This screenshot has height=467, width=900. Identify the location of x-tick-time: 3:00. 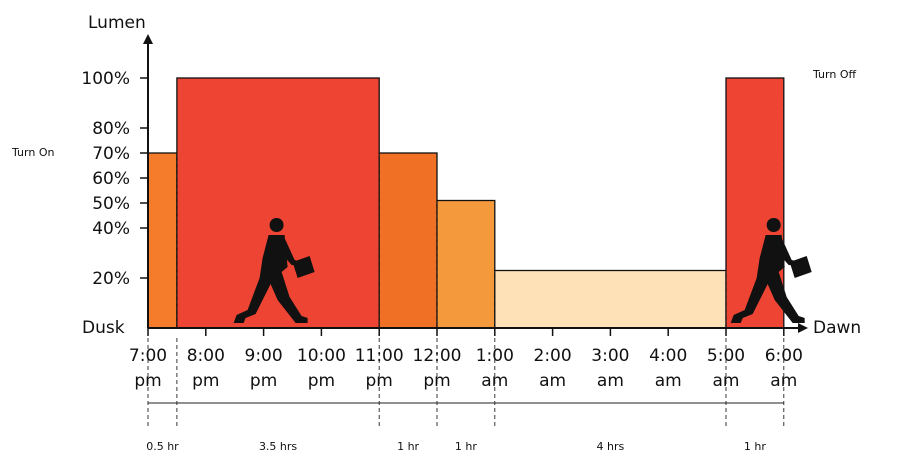
(610, 356).